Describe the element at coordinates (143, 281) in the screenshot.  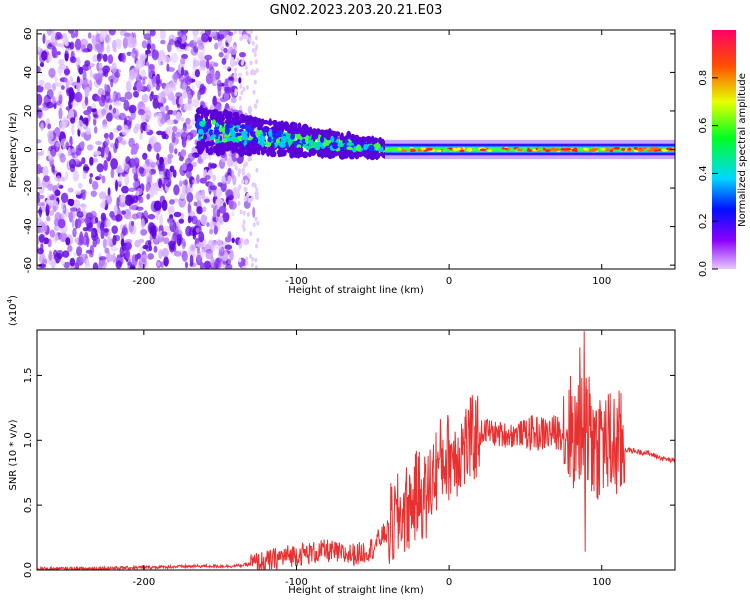
I see `x-tick-label: -200` at that location.